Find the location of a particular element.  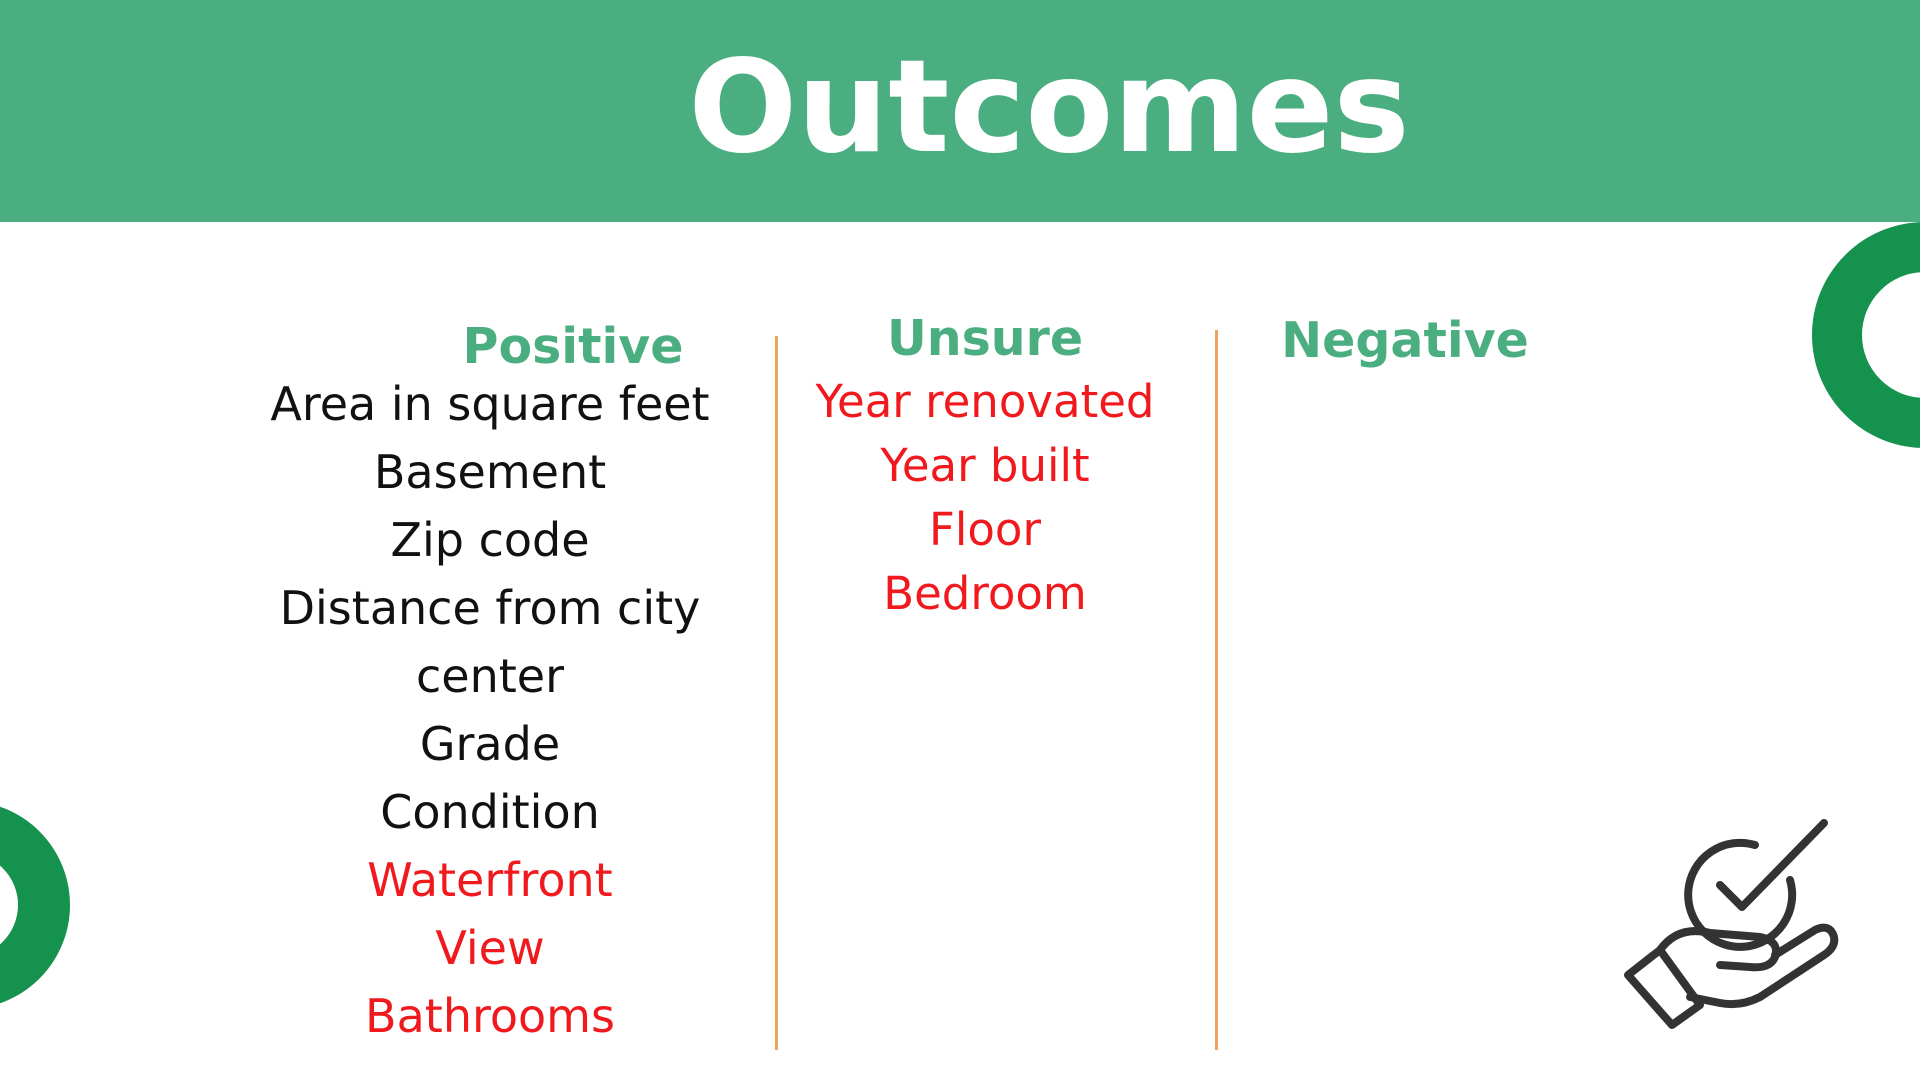

list-item: center is located at coordinates (490, 676).